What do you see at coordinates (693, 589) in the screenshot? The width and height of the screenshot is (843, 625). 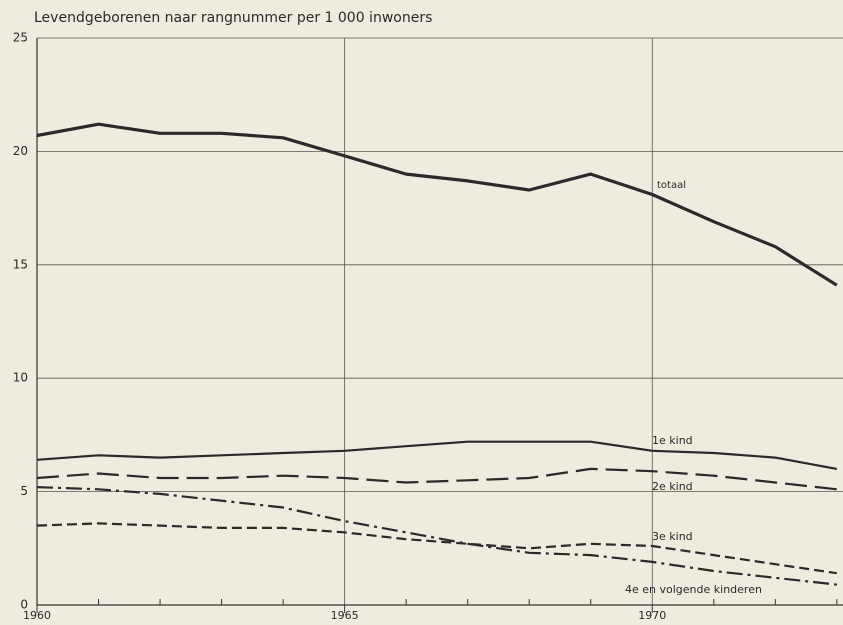 I see `series-label: 4e en volgende kinderen` at bounding box center [693, 589].